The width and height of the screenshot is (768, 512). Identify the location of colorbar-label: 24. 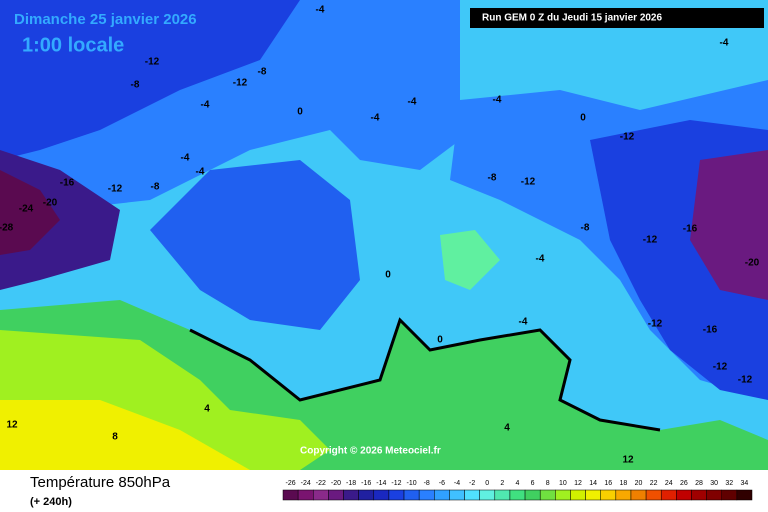
(669, 483).